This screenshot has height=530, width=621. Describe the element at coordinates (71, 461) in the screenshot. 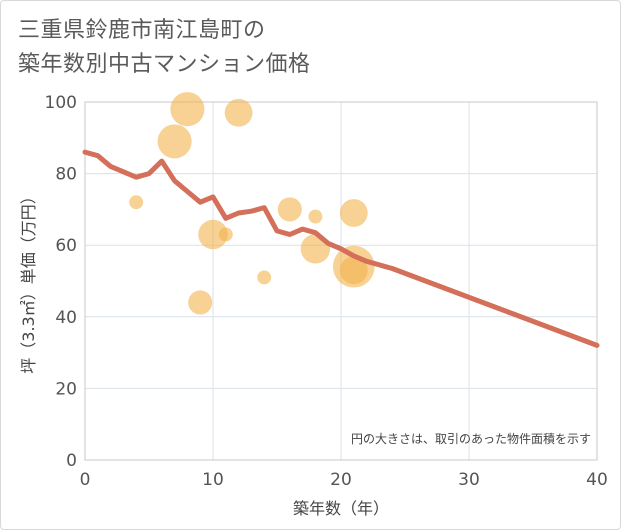

I see `y-tick-label-0: 0` at that location.